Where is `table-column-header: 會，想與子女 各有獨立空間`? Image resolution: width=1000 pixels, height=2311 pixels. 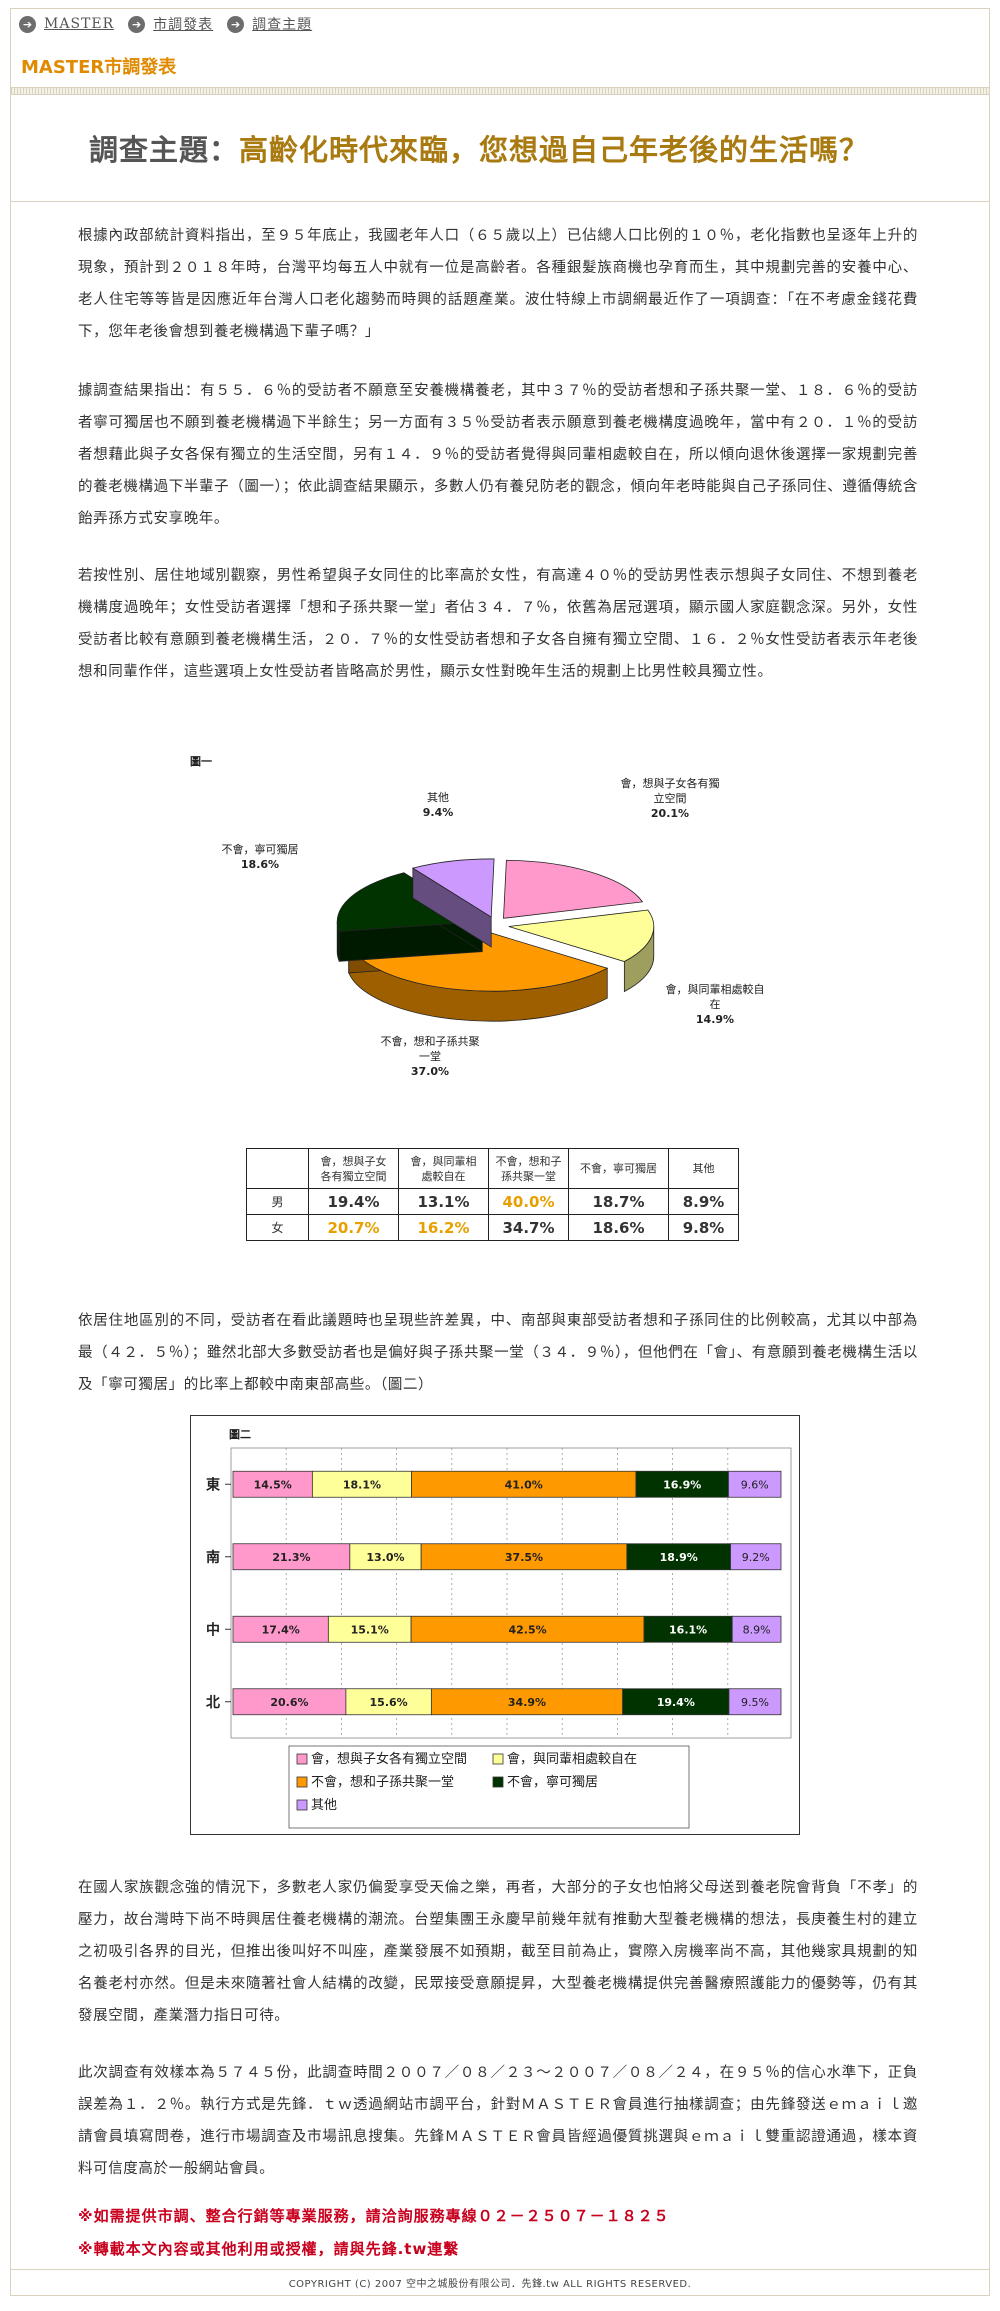
table-column-header: 會，想與子女 各有獨立空間 is located at coordinates (353, 1168).